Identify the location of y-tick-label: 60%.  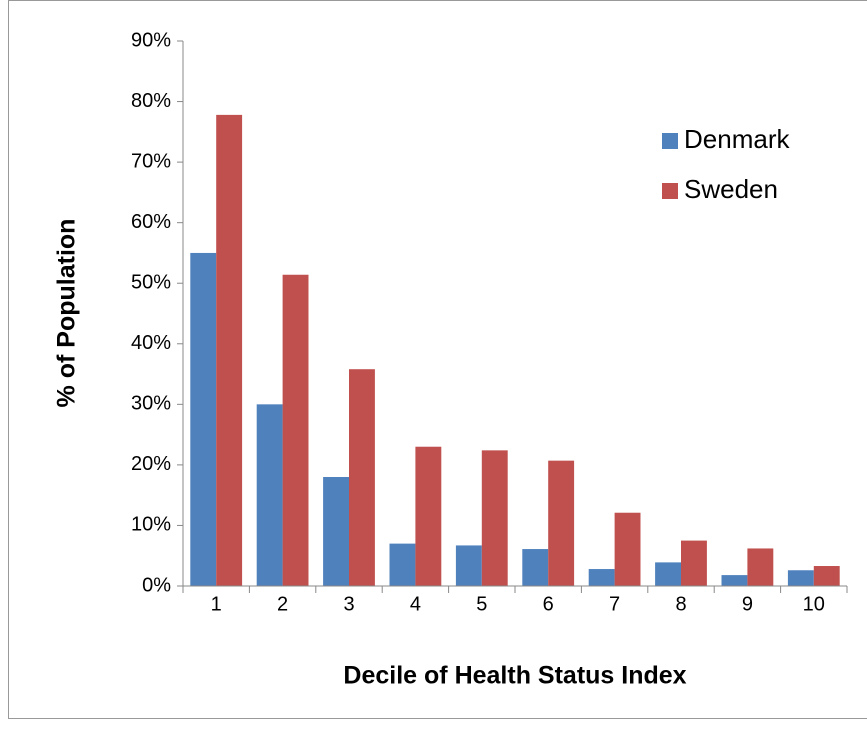
(151, 222).